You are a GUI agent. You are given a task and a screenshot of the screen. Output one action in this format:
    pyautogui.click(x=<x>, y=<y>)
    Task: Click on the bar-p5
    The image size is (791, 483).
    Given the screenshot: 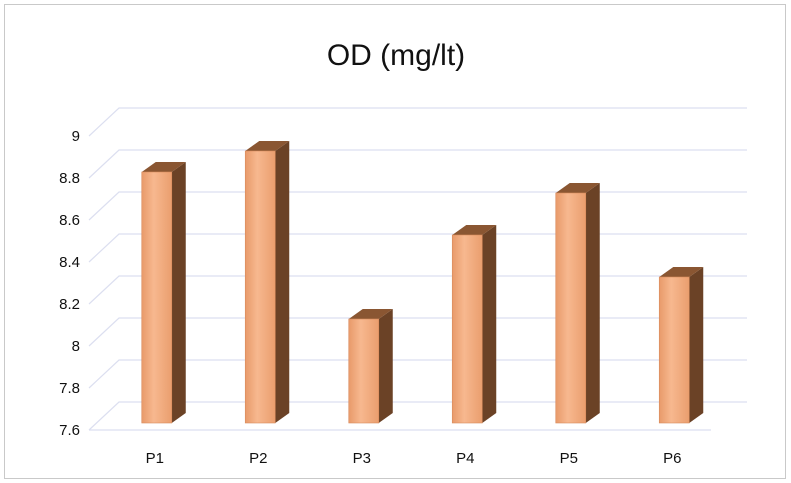 What is the action you would take?
    pyautogui.click(x=577, y=303)
    